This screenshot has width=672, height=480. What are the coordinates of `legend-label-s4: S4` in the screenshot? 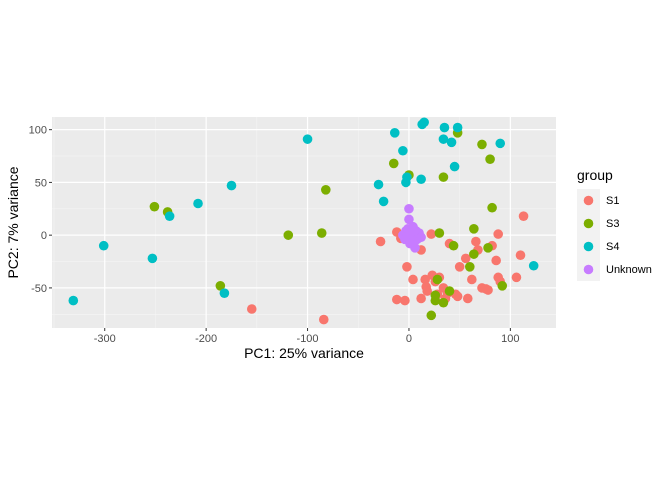 It's located at (612, 247).